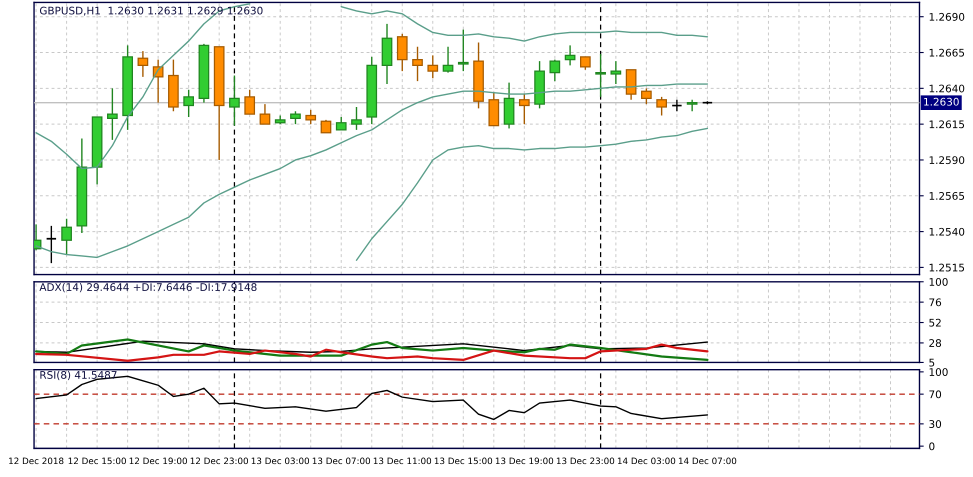 Image resolution: width=973 pixels, height=477 pixels. What do you see at coordinates (97, 461) in the screenshot?
I see `x-tick-label: 12 Dec 15:00` at bounding box center [97, 461].